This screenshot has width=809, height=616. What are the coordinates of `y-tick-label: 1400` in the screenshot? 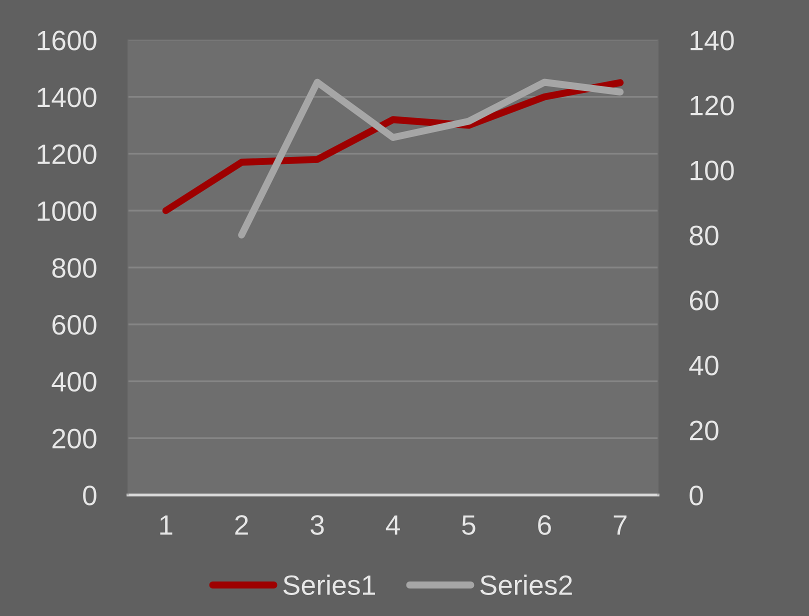 It's located at (67, 98).